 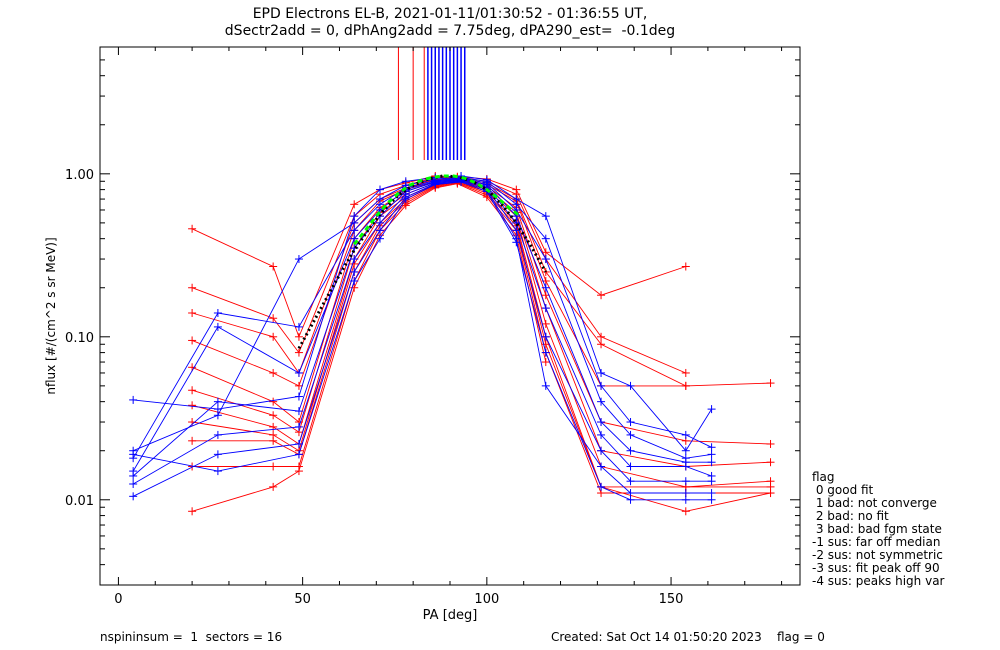 I want to click on flag-legend-item: -3 sus: fit peak off 90, so click(x=876, y=568).